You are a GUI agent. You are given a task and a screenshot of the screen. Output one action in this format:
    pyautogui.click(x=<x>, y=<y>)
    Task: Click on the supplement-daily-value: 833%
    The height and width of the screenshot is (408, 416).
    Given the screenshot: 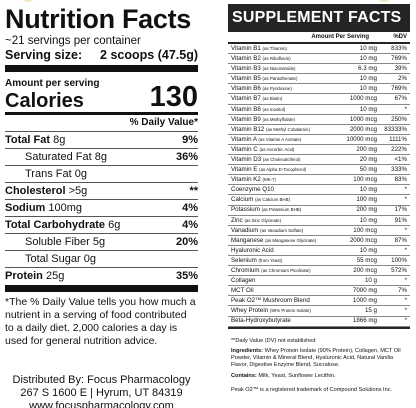 What is the action you would take?
    pyautogui.click(x=399, y=48)
    